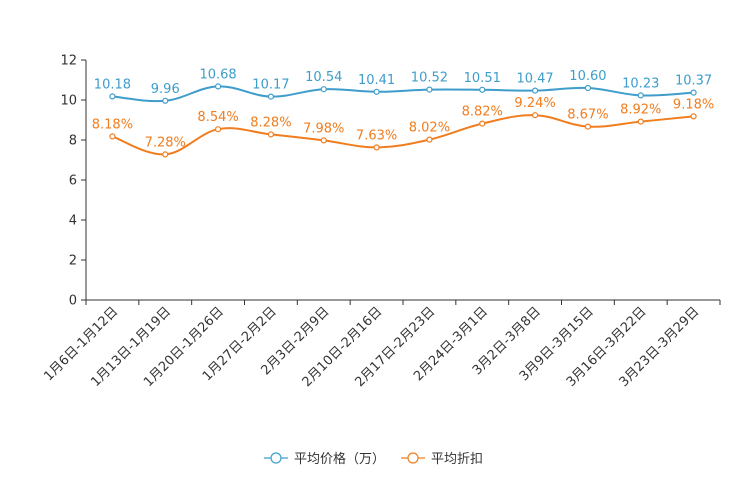  I want to click on data-label: 7.28%, so click(165, 142).